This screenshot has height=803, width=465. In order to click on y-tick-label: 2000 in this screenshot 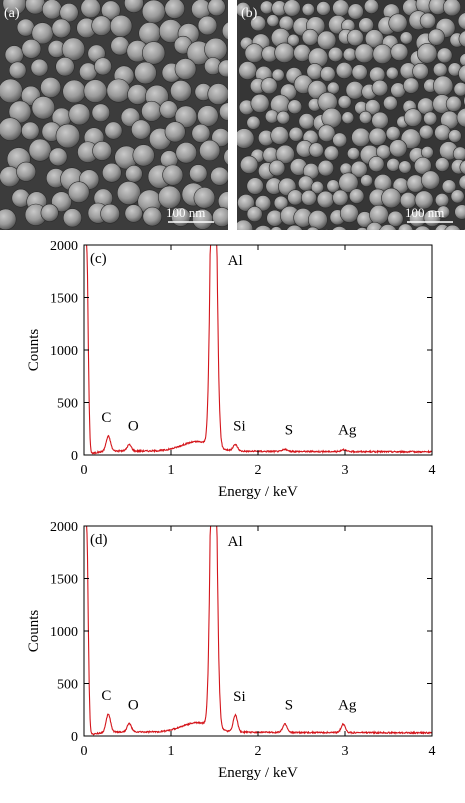, I will do `click(64, 527)`.